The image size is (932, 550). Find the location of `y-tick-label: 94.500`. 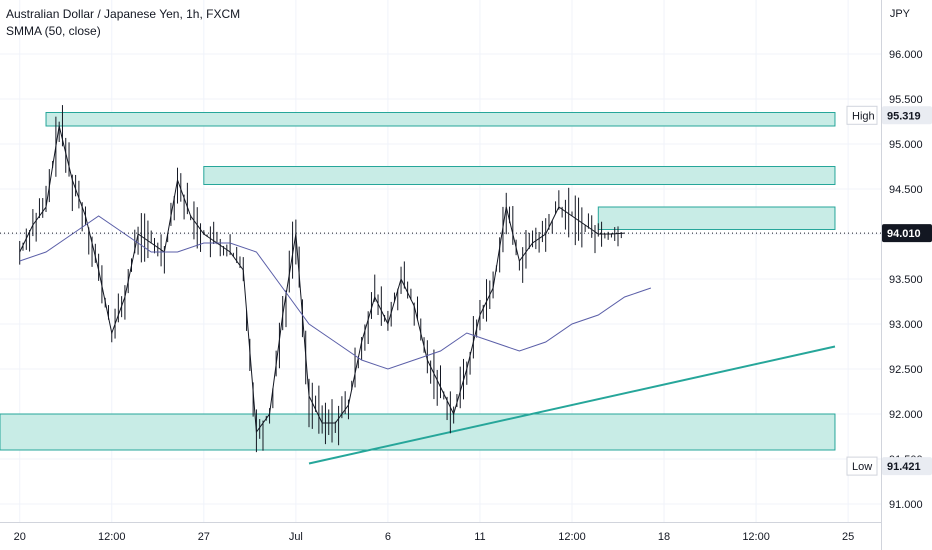

y-tick-label: 94.500 is located at coordinates (906, 190).